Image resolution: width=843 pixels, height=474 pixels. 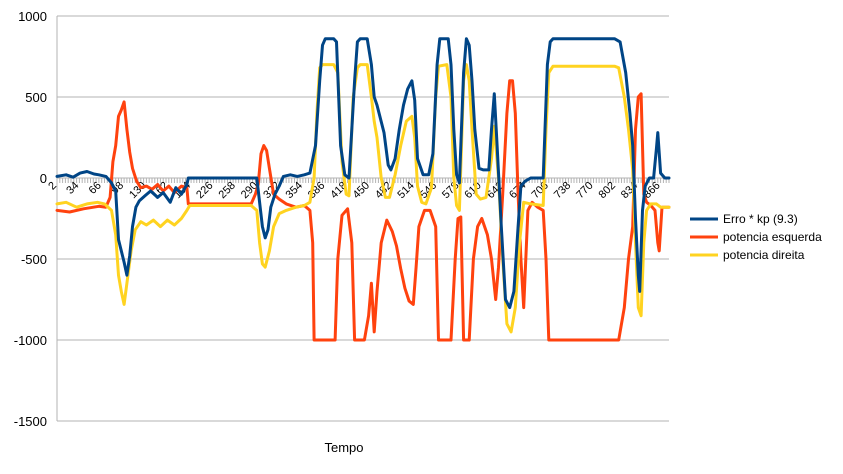 What do you see at coordinates (32, 16) in the screenshot?
I see `y-tick-label: 1000` at bounding box center [32, 16].